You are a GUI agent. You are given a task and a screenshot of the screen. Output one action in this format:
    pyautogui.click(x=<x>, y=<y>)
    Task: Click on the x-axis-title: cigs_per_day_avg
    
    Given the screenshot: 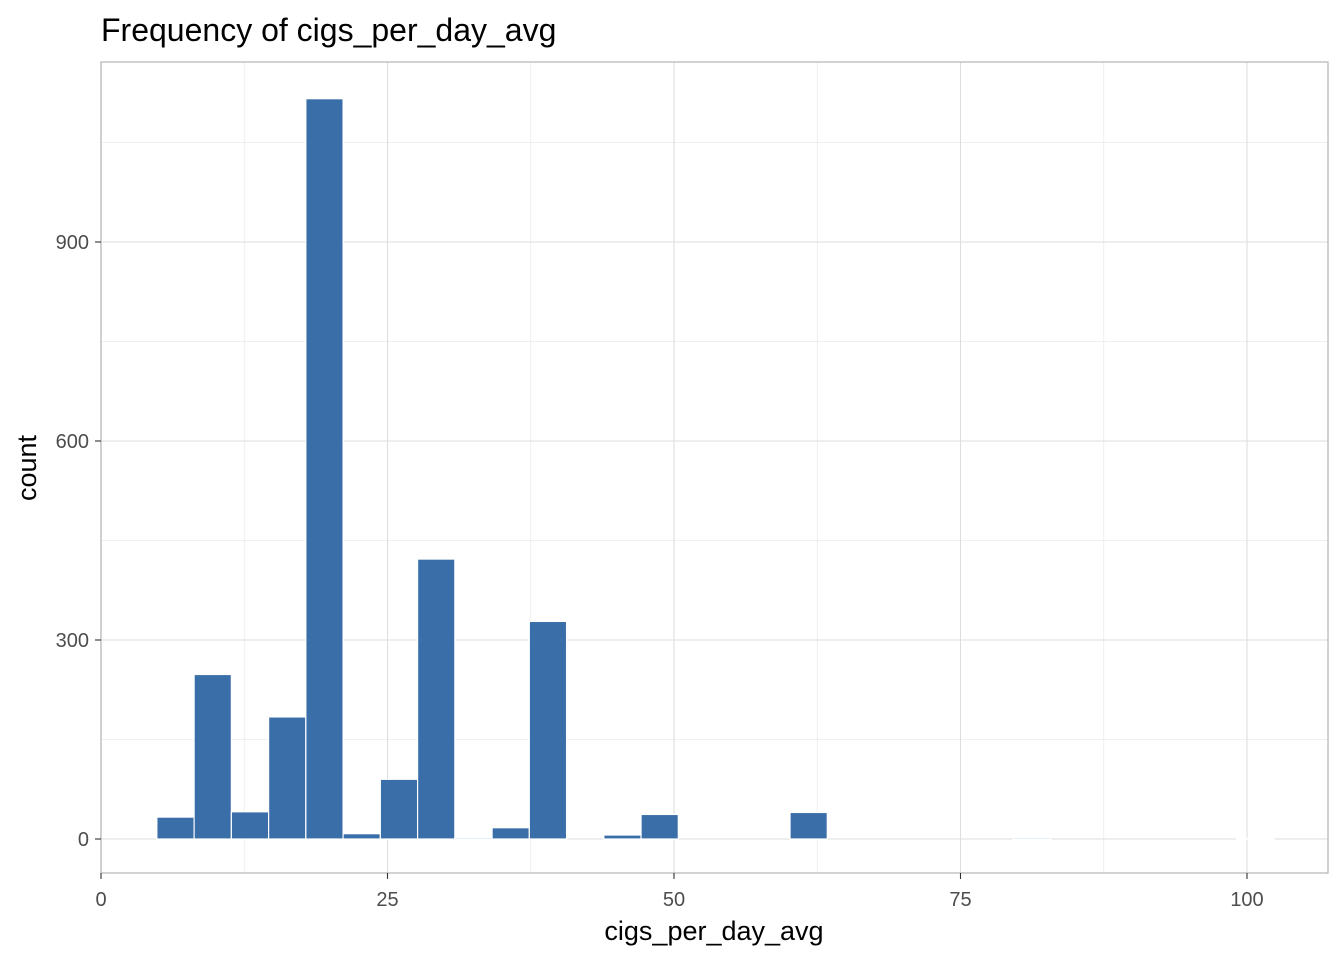 What is the action you would take?
    pyautogui.click(x=713, y=931)
    